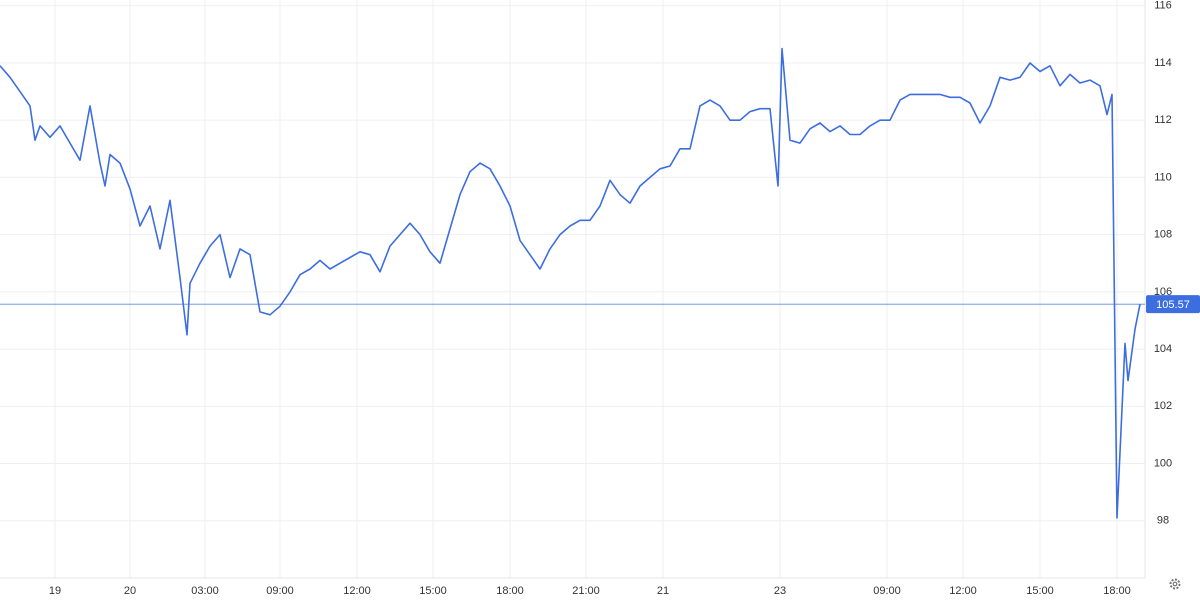 The width and height of the screenshot is (1200, 605). I want to click on y-tick-label: 102, so click(1163, 406).